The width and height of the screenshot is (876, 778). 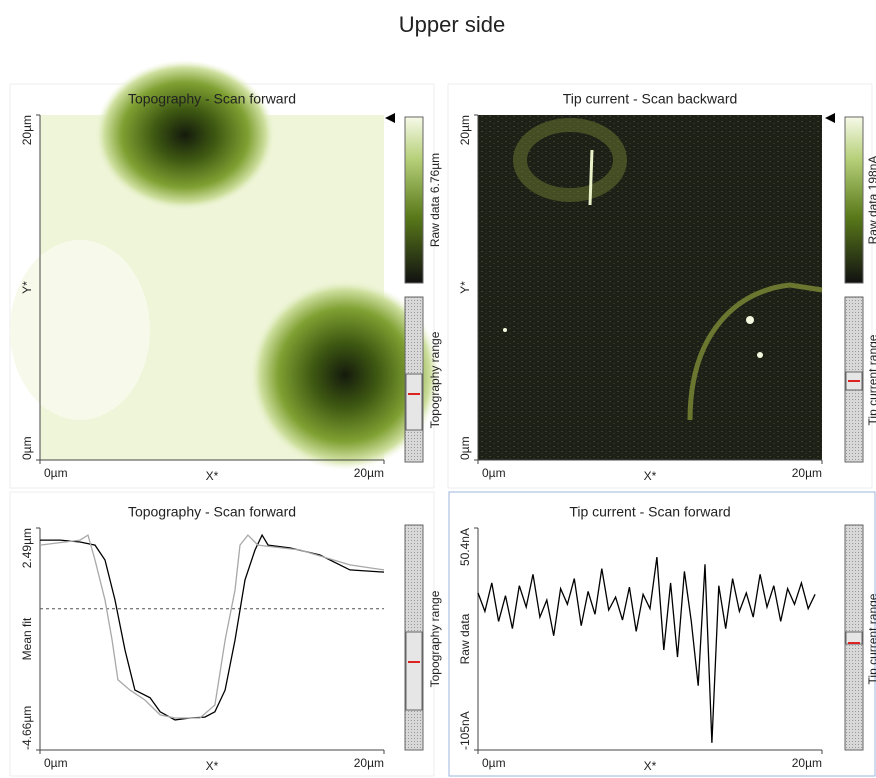 I want to click on y-axis-label: Mean fit, so click(x=27, y=638).